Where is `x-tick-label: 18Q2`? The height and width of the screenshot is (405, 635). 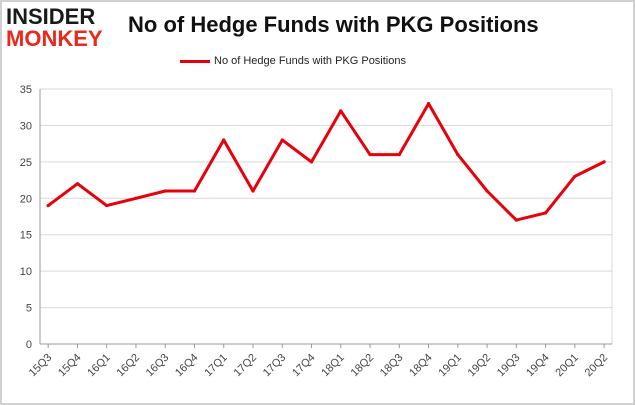
x-tick-label: 18Q2 is located at coordinates (363, 366).